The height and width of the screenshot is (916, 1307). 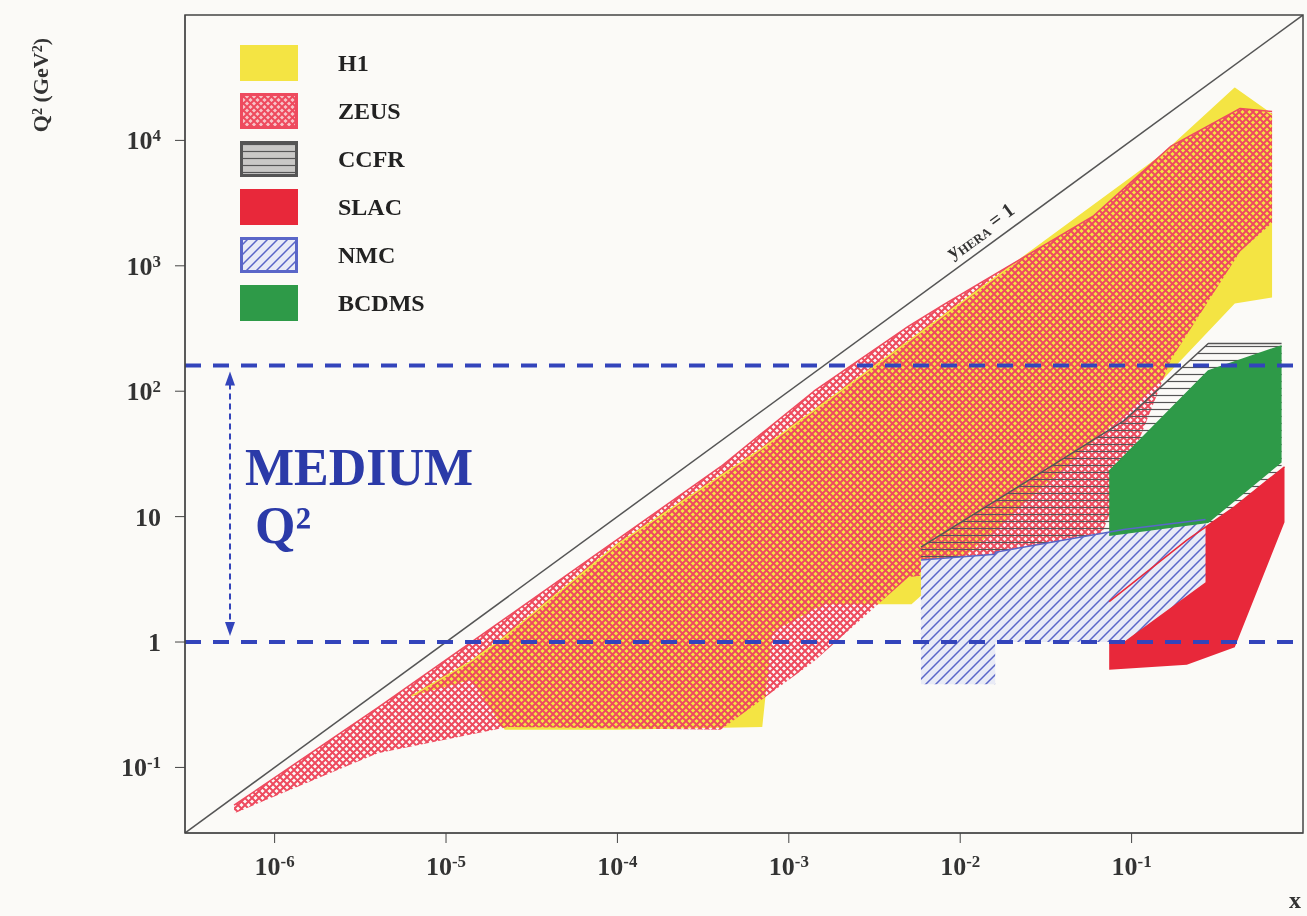 I want to click on legend-label: SLAC, so click(x=370, y=207).